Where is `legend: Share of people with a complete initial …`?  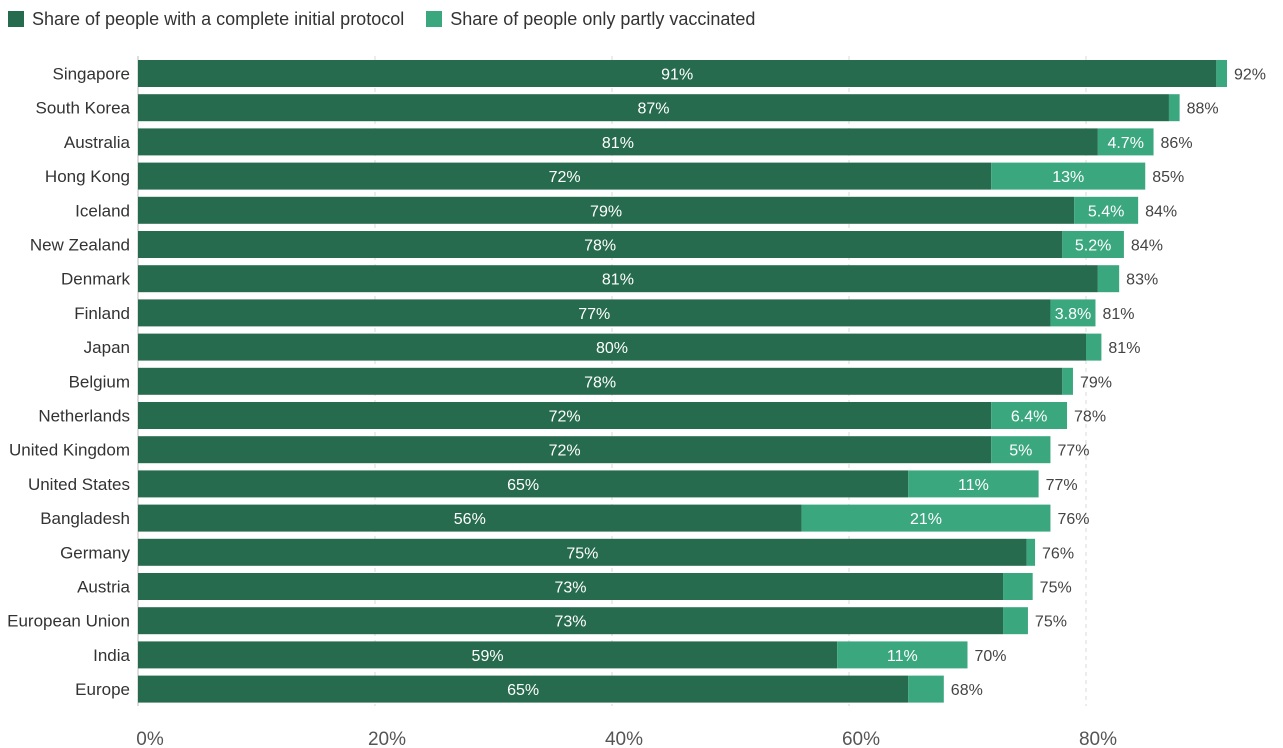
legend: Share of people with a complete initial … is located at coordinates (381, 19).